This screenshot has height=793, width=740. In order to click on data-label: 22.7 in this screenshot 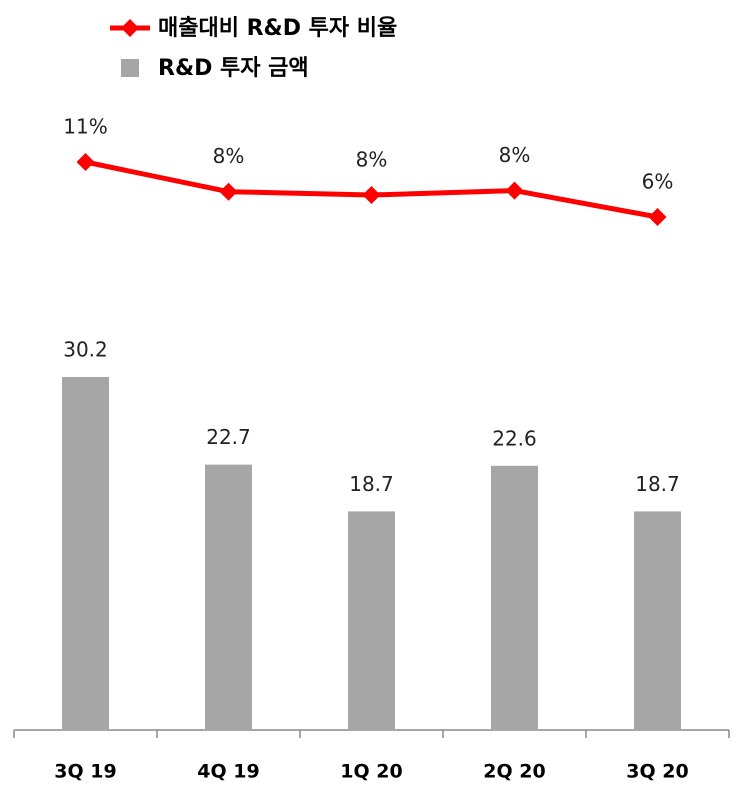, I will do `click(228, 437)`.